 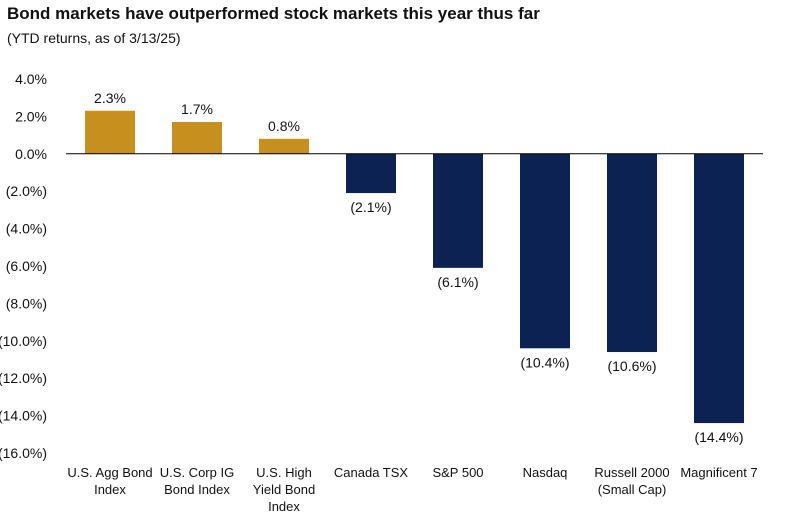 I want to click on x-category-label: S&P 500, so click(x=457, y=472).